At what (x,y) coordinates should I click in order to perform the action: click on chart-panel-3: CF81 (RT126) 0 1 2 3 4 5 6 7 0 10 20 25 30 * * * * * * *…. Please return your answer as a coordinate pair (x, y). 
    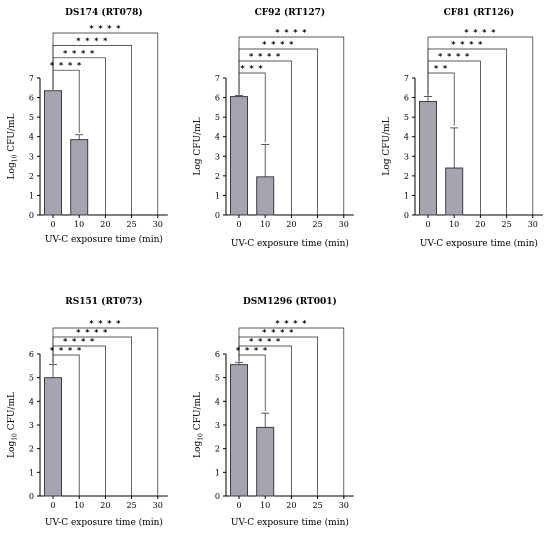
    Looking at the image, I should click on (462, 128).